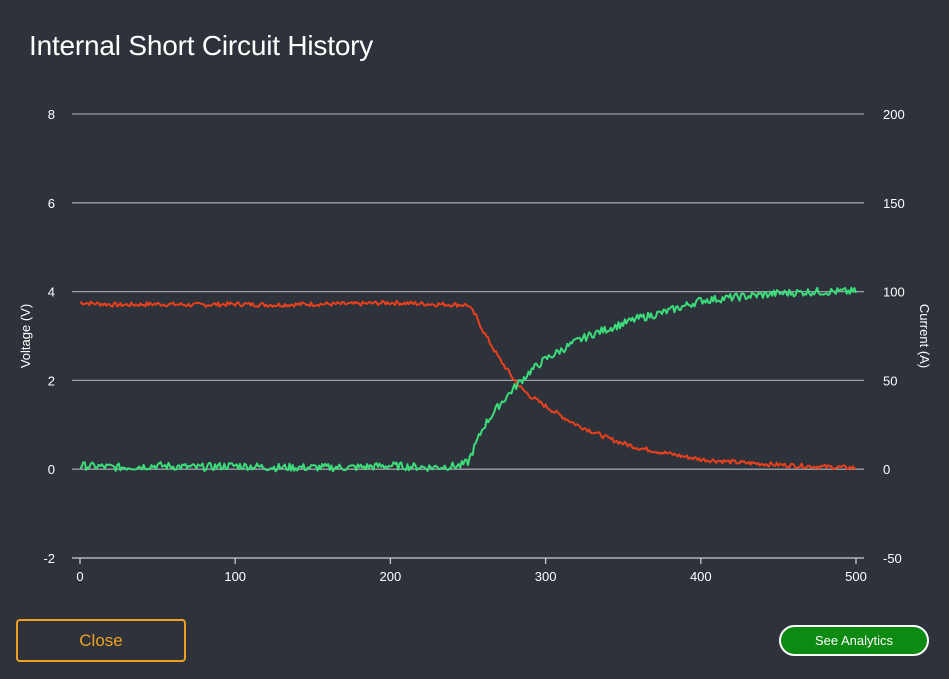 The width and height of the screenshot is (949, 679). Describe the element at coordinates (894, 292) in the screenshot. I see `y-right-tick-label: 100` at that location.